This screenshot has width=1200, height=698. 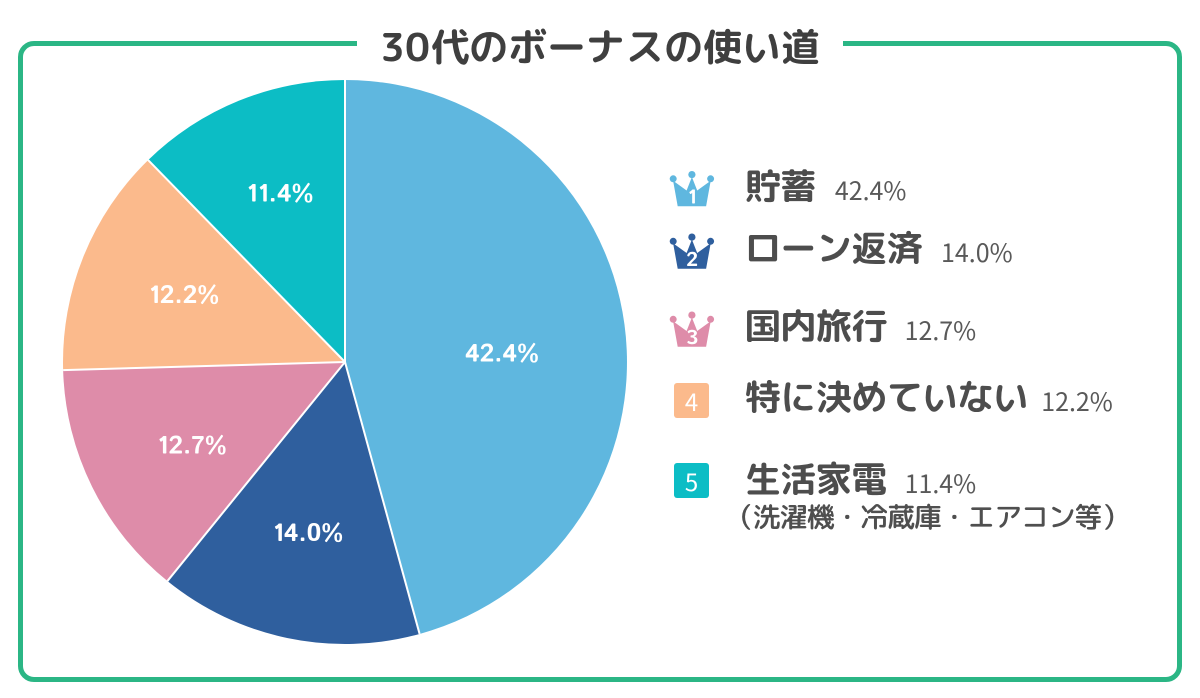 I want to click on svg-text: 12.7%, so click(x=191, y=447).